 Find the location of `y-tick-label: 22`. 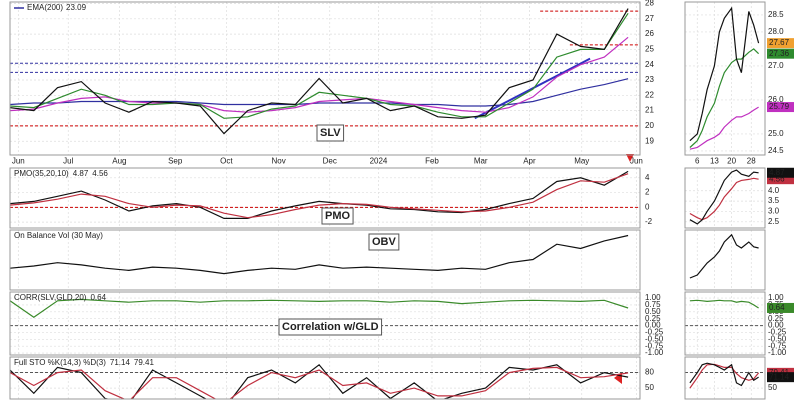

y-tick-label: 22 is located at coordinates (649, 94).